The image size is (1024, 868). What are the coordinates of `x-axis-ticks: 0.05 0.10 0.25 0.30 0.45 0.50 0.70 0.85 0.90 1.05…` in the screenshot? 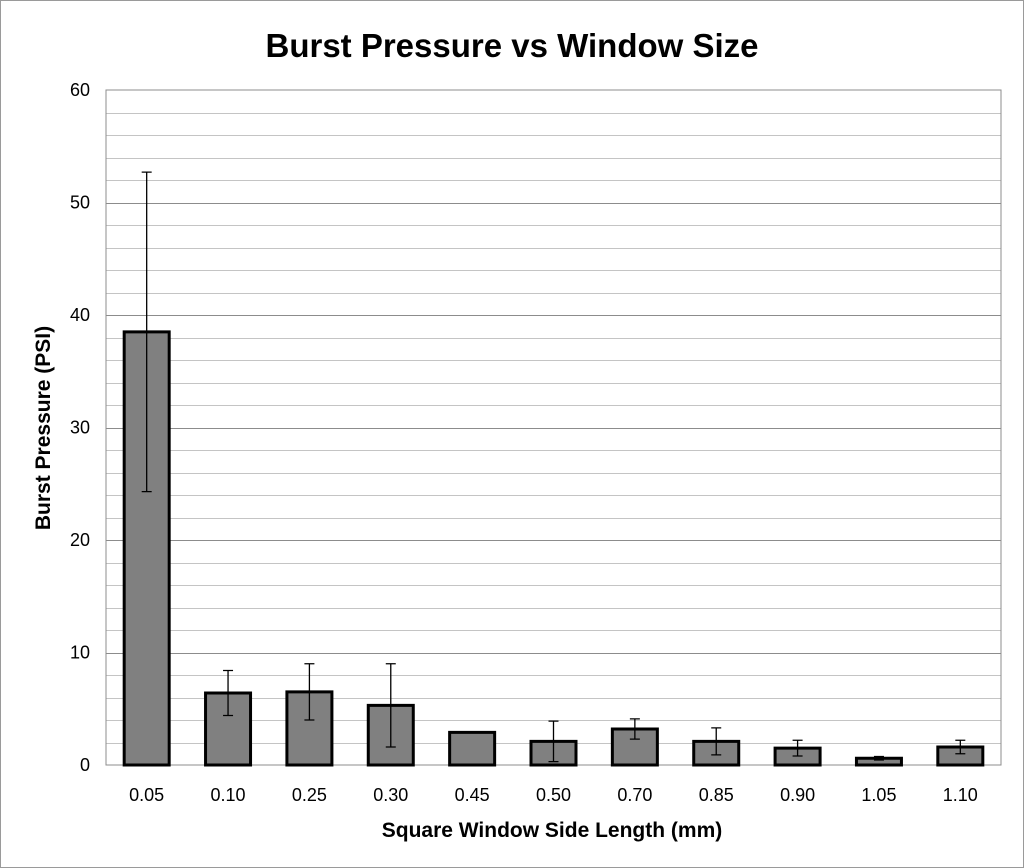 It's located at (553, 795).